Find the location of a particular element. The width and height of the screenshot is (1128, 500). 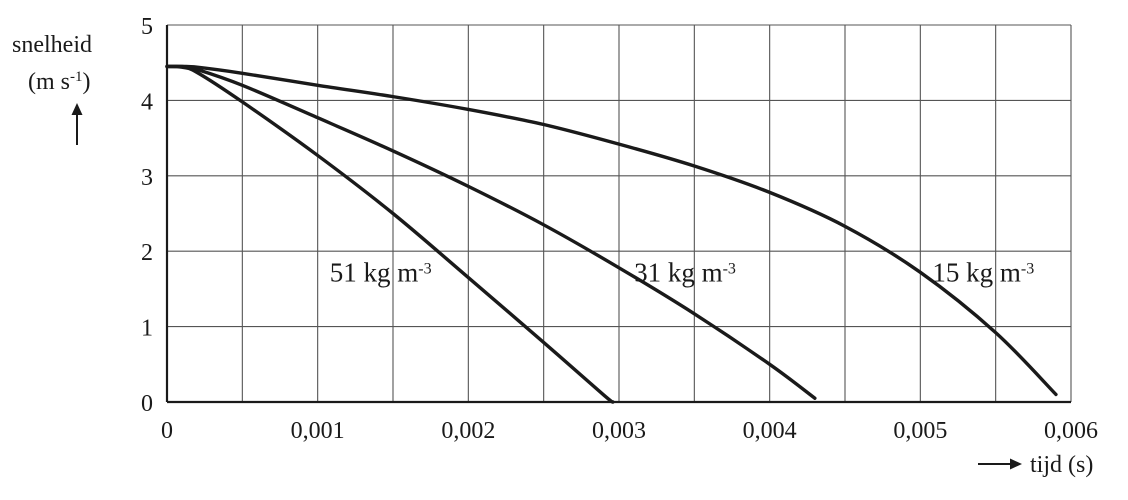

series-labels: 51 kg m-3 31 kg m-3 15 kg m-3 is located at coordinates (682, 272).